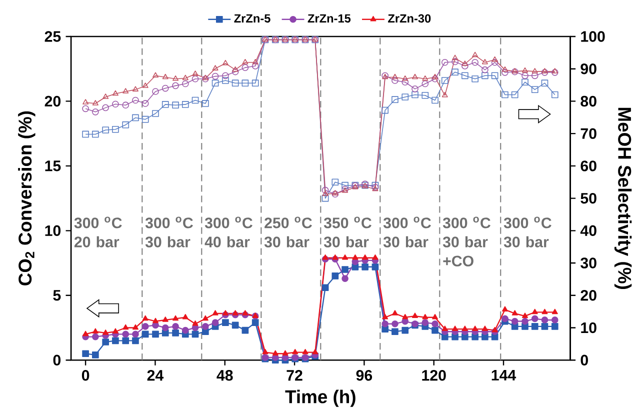 The image size is (636, 417). I want to click on y-axis-title: CO$_{2}$ Conversion (%), so click(27, 198).